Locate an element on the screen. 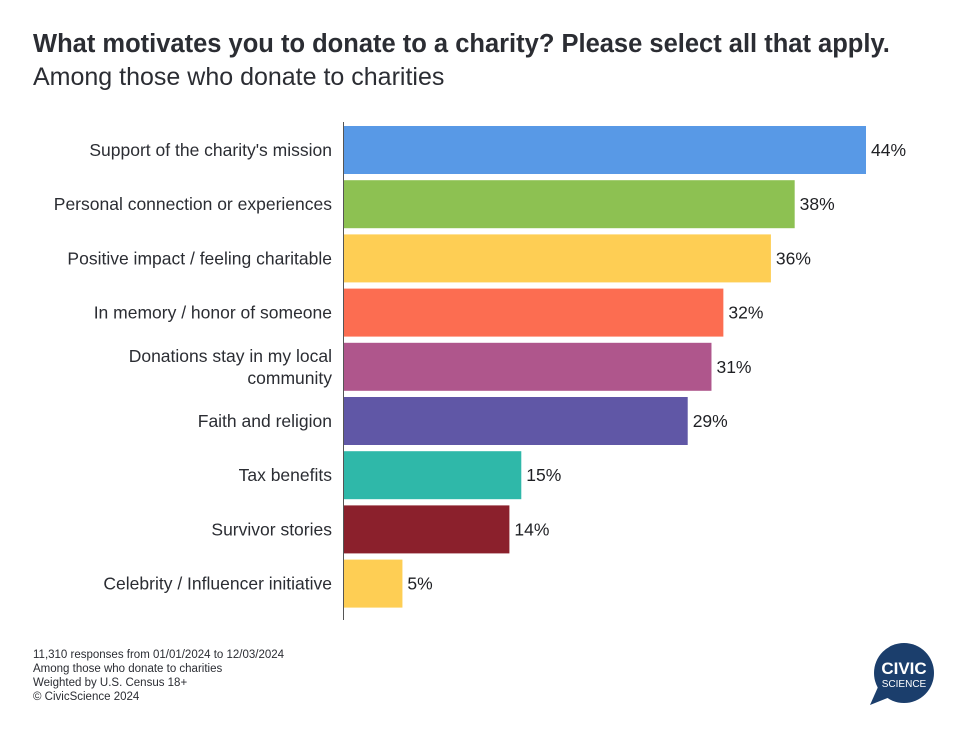 The height and width of the screenshot is (754, 966). category-label-1: Personal connection or experiences is located at coordinates (193, 204).